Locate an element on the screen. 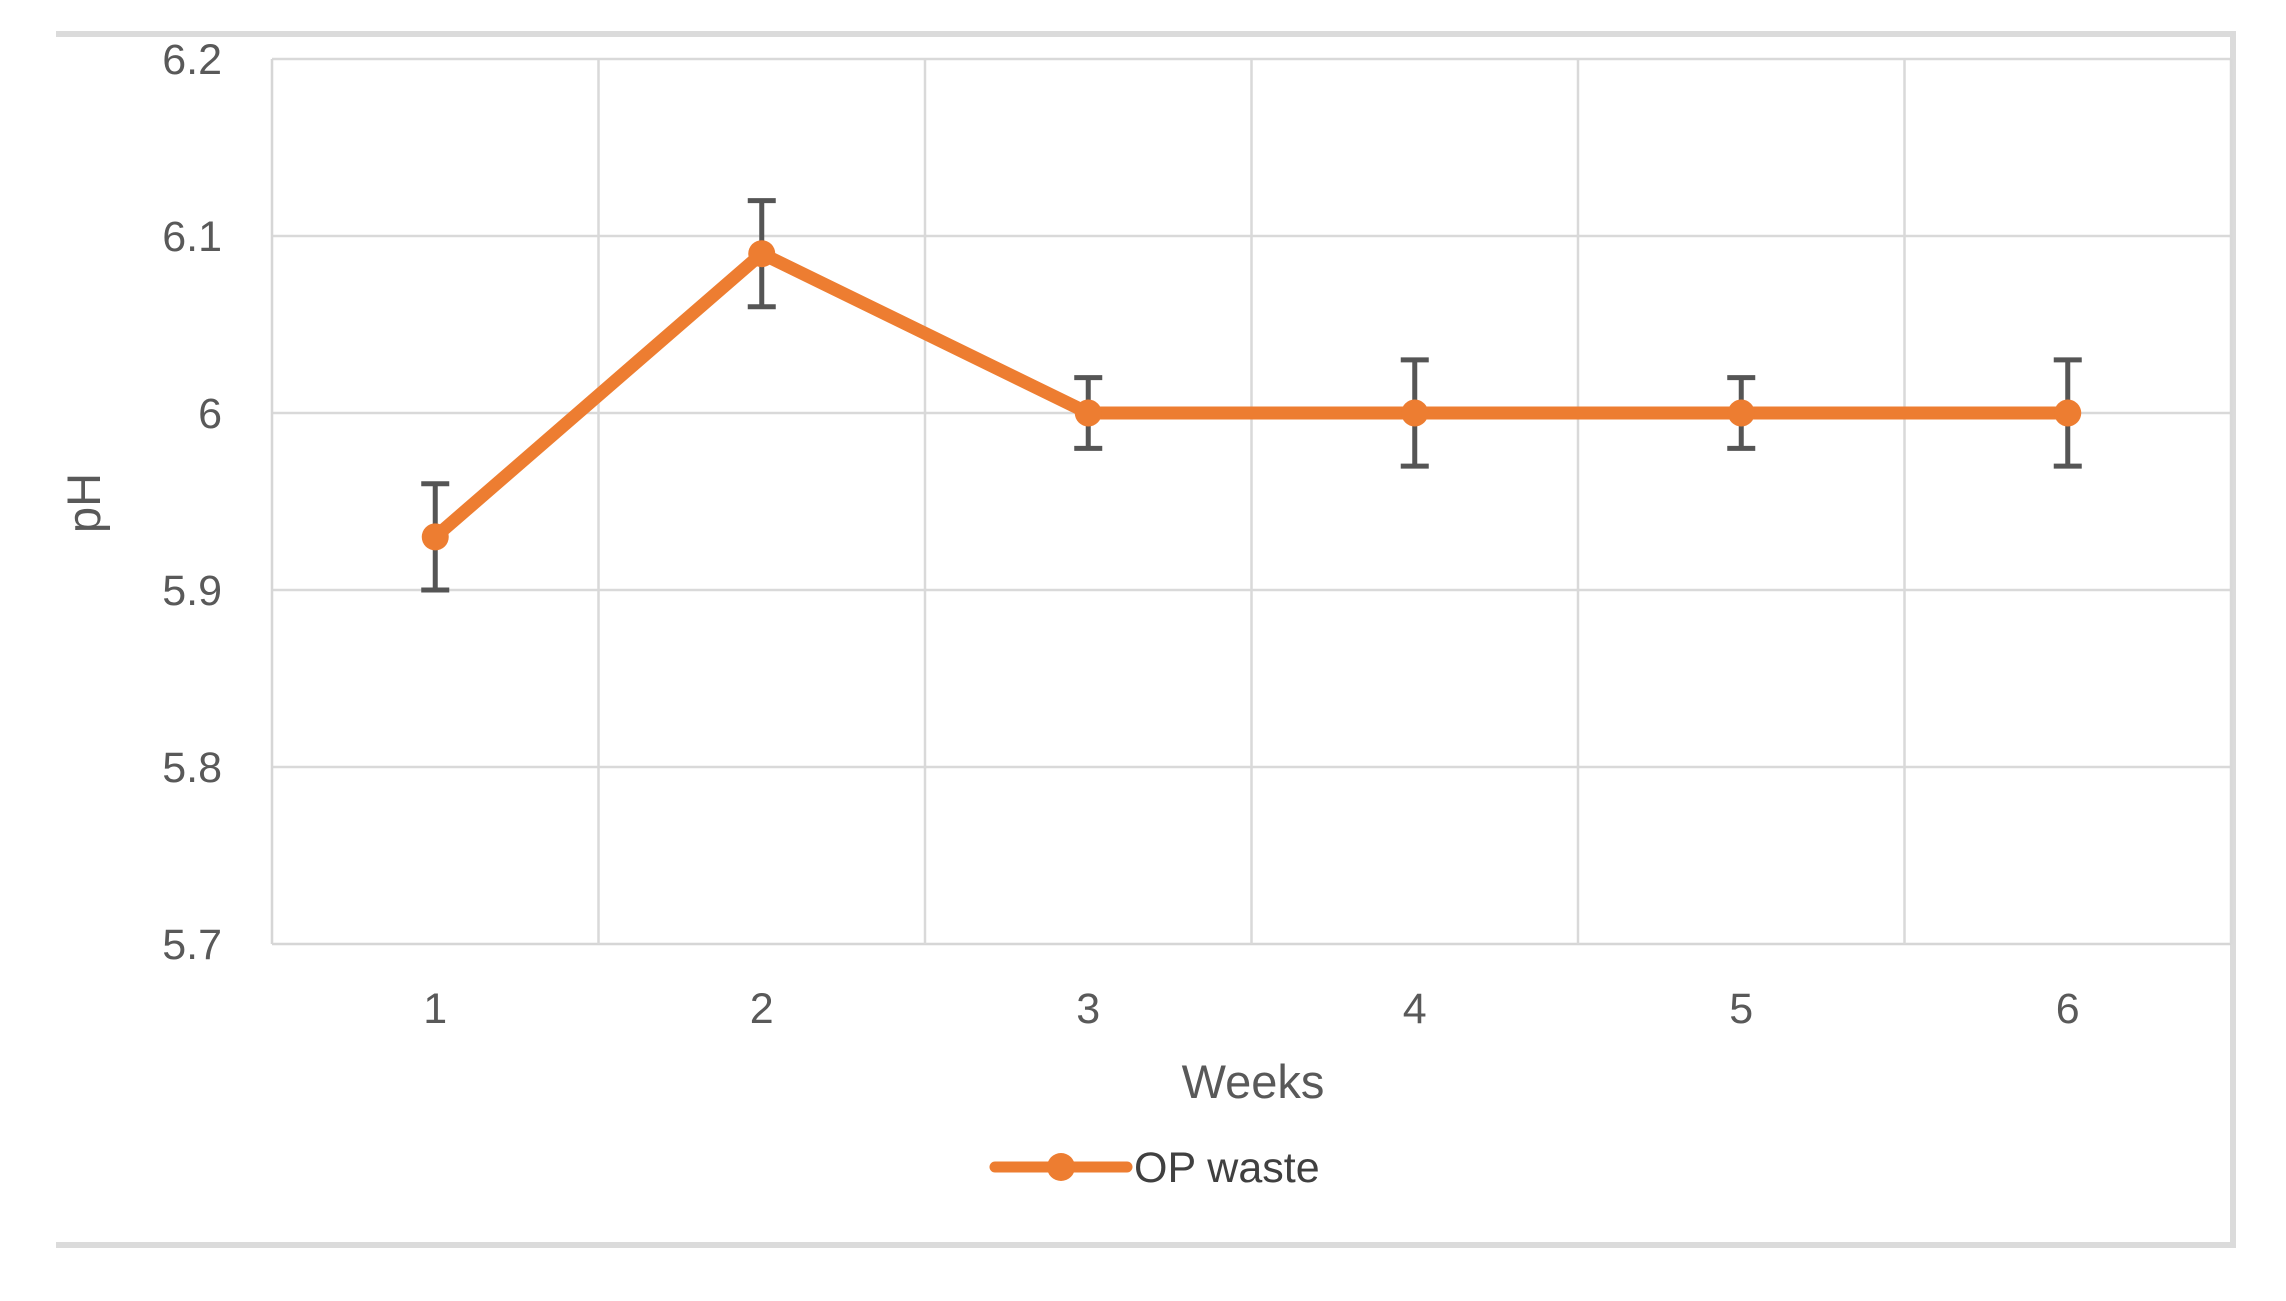  x-tick-label: 4 is located at coordinates (1415, 1009).